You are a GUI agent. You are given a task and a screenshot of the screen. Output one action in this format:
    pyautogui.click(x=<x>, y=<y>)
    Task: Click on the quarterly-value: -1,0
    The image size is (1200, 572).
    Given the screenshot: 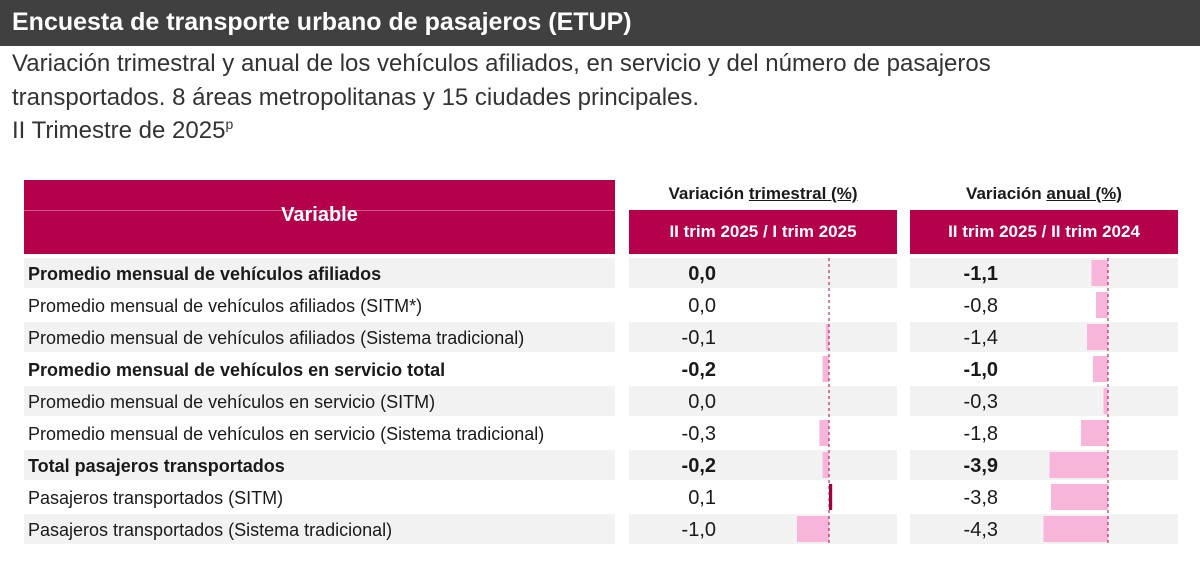 What is the action you would take?
    pyautogui.click(x=698, y=530)
    